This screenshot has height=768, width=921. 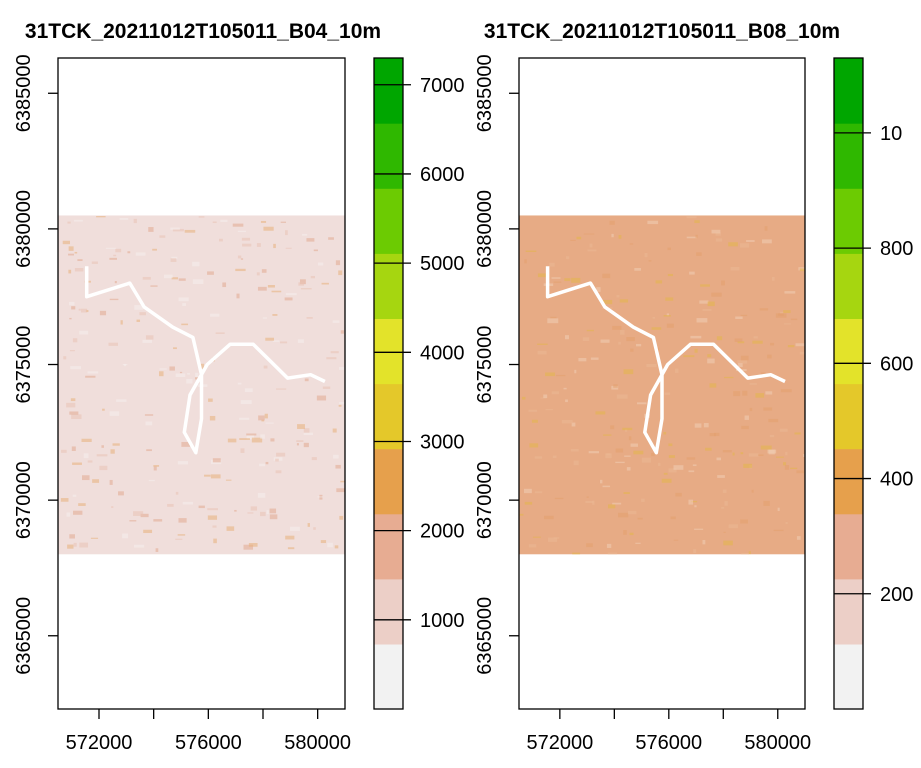 I want to click on legend-tick-label: 10, so click(x=891, y=134).